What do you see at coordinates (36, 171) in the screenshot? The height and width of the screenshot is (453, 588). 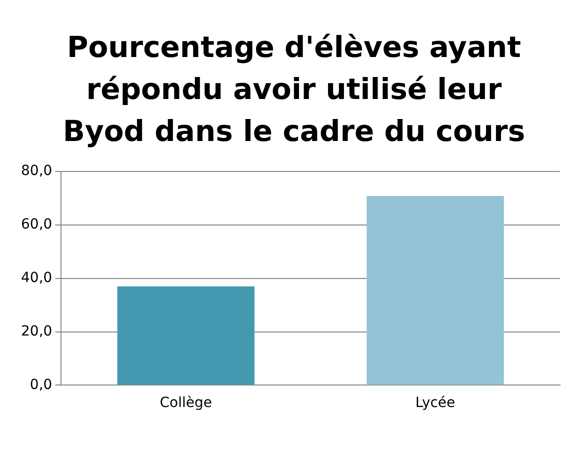 I see `y-tick-label: 80,0` at bounding box center [36, 171].